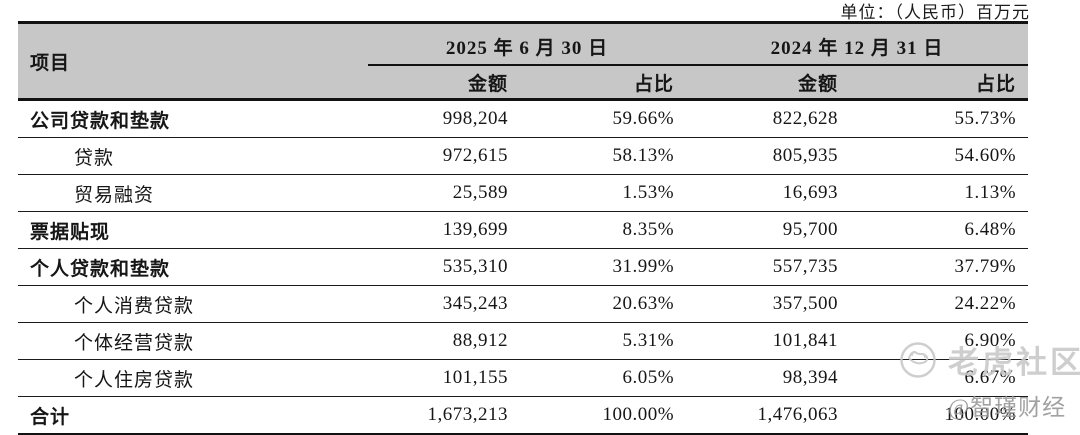 The height and width of the screenshot is (435, 1080). I want to click on column-group-2024-12-31: 2024 年 12 月 31 日, so click(857, 44).